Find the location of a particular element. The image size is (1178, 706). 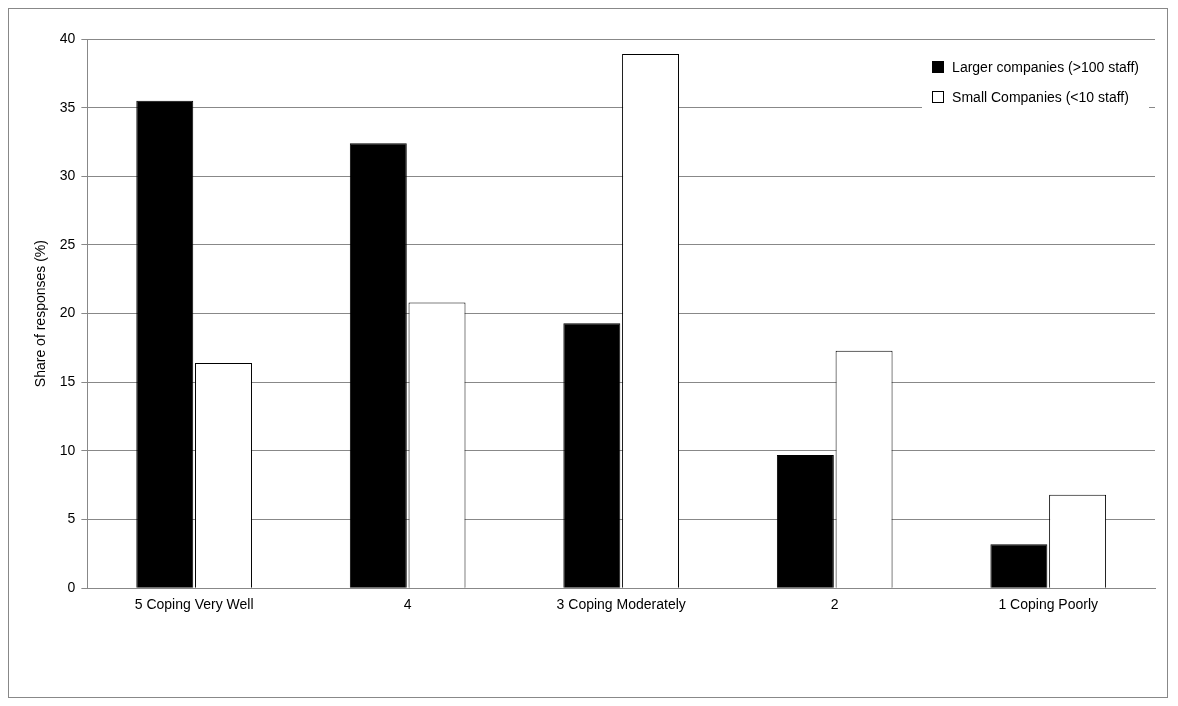

y-tick-label: 20 is located at coordinates (67, 312).